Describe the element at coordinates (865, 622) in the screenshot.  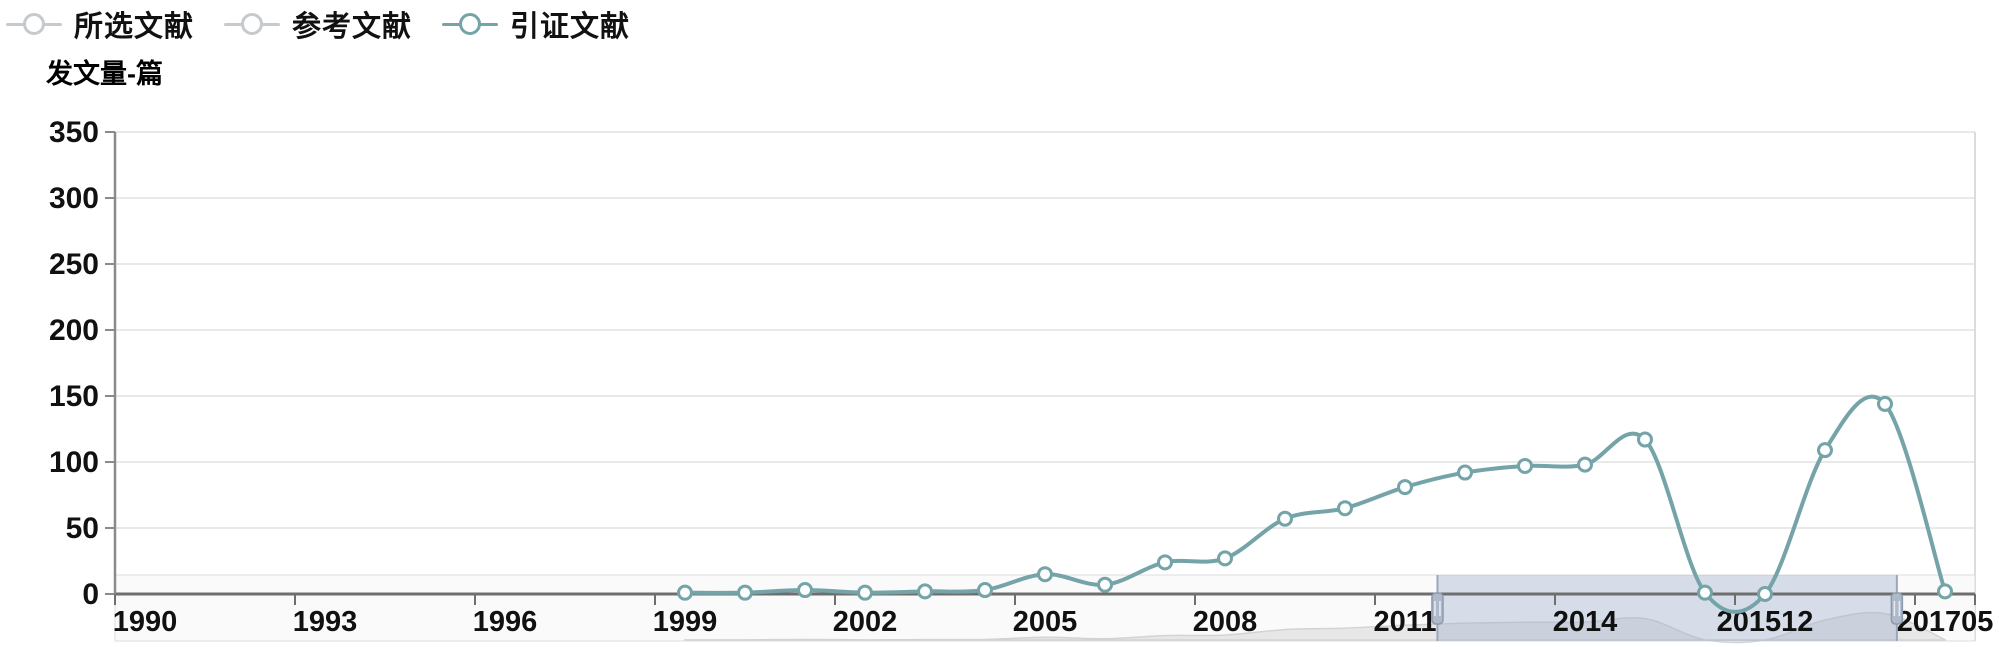
I see `x-axis-label: 2002` at that location.